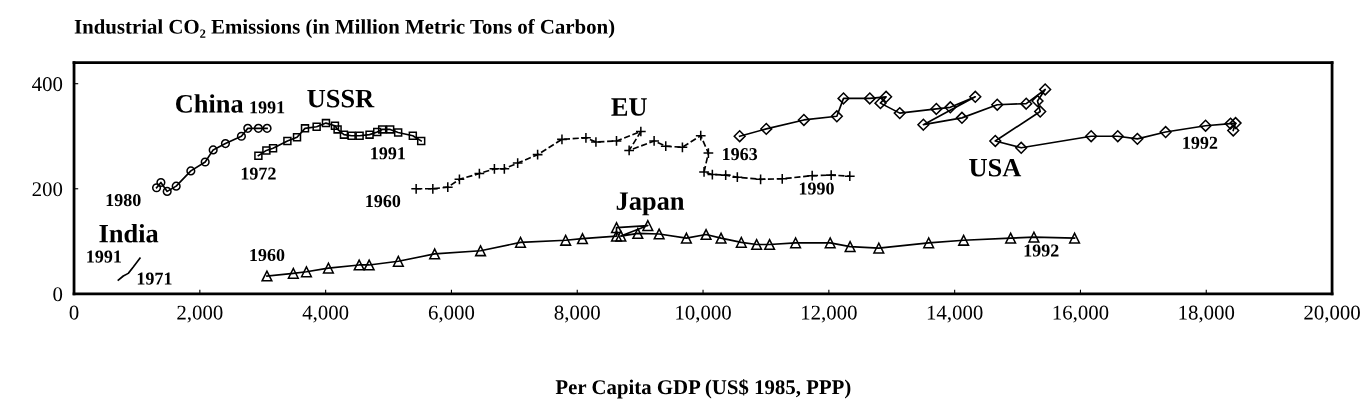 The height and width of the screenshot is (407, 1371). Describe the element at coordinates (451, 314) in the screenshot. I see `x-tick-label: 6,000` at that location.